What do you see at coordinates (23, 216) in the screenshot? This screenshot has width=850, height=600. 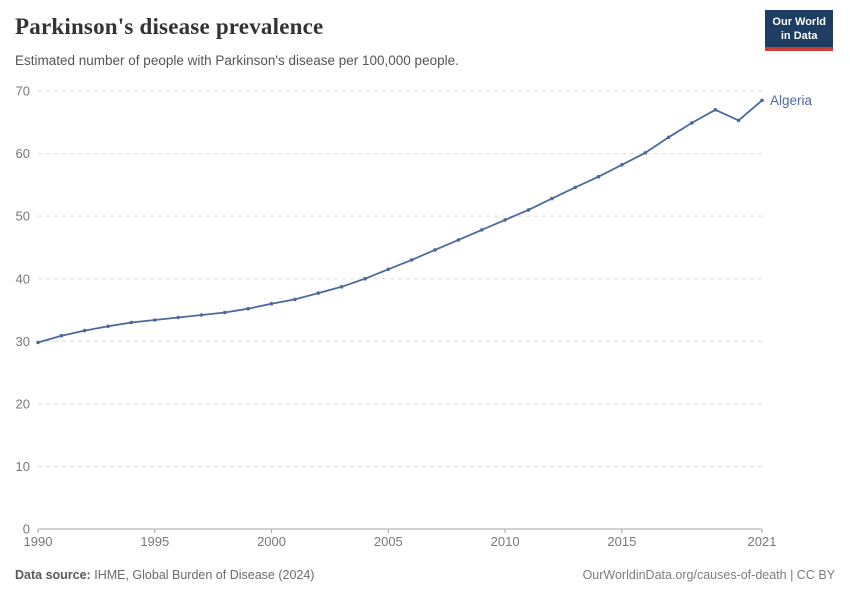 I see `y-tick-label: 50` at bounding box center [23, 216].